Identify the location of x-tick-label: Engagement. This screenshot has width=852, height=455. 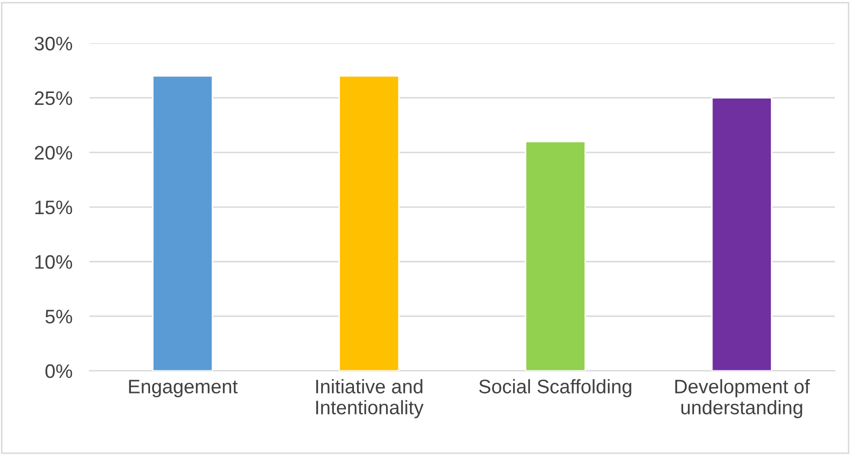
(183, 389).